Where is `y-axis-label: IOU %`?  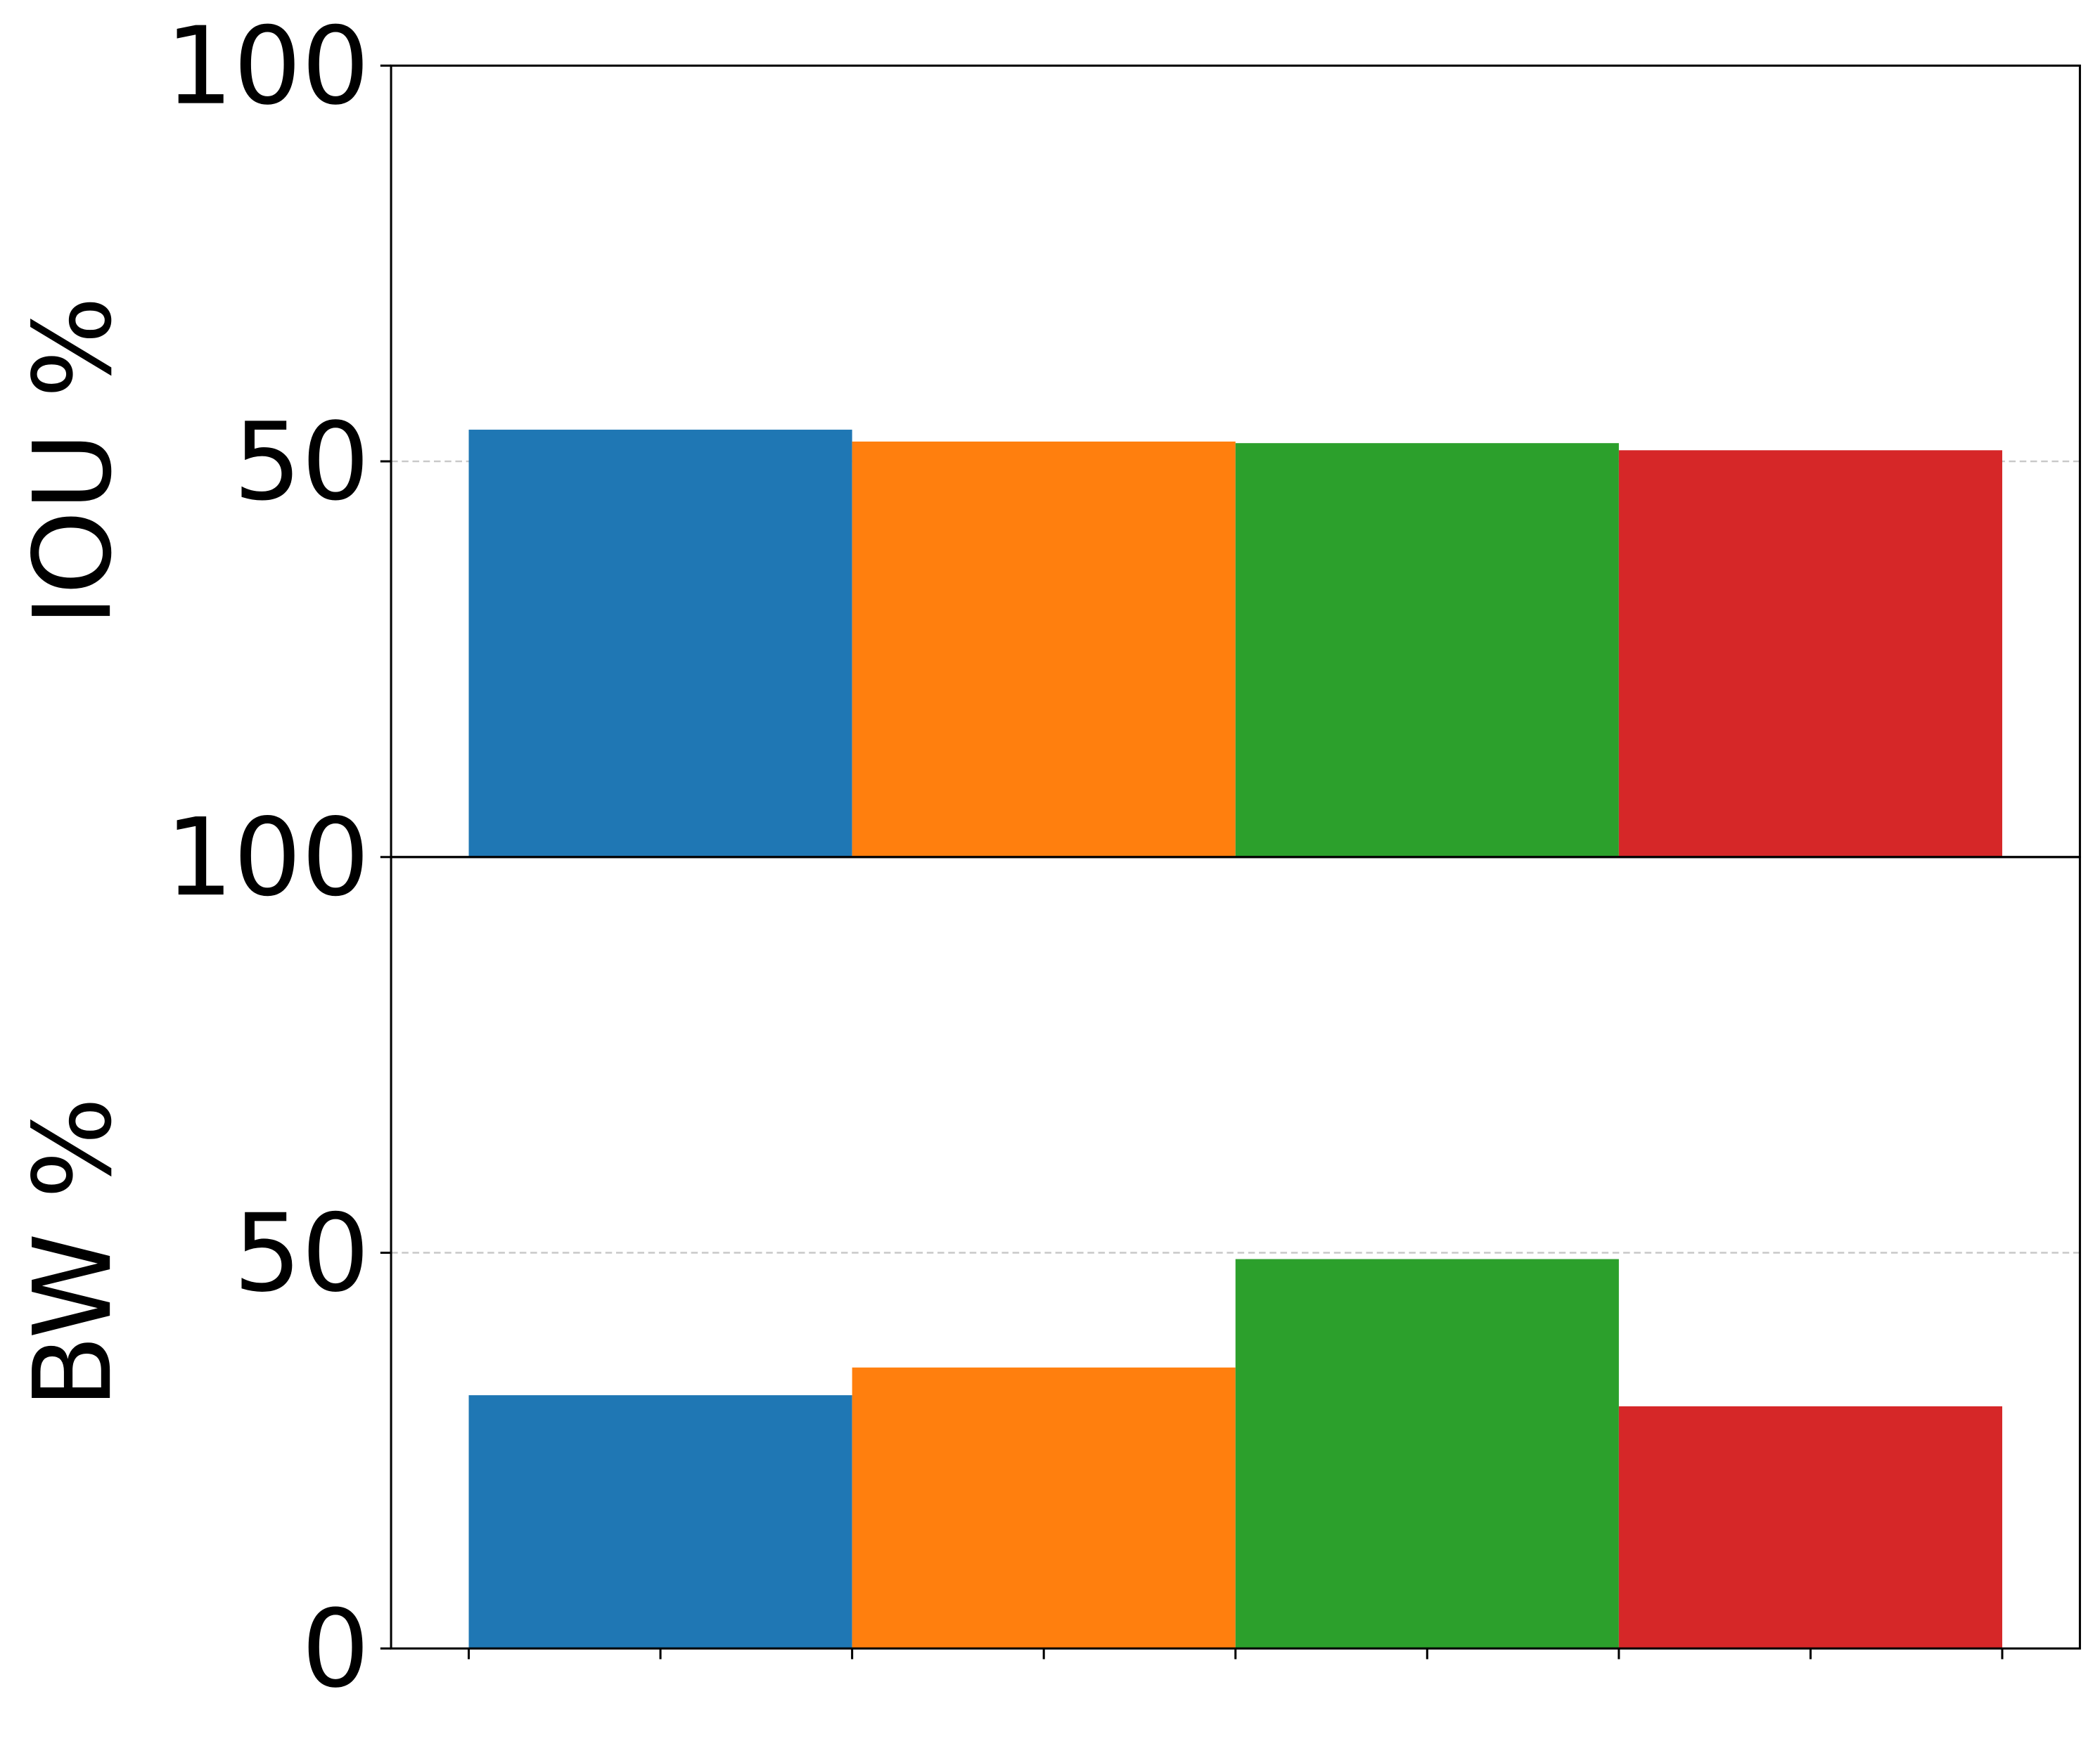
y-axis-label: IOU % is located at coordinates (73, 461).